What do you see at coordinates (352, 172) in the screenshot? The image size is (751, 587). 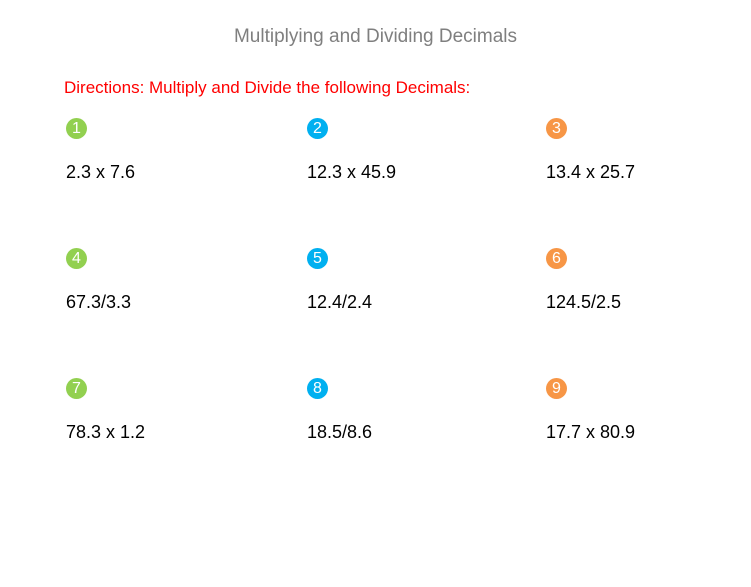 I see `problem-expression: 12.3 x 45.9` at bounding box center [352, 172].